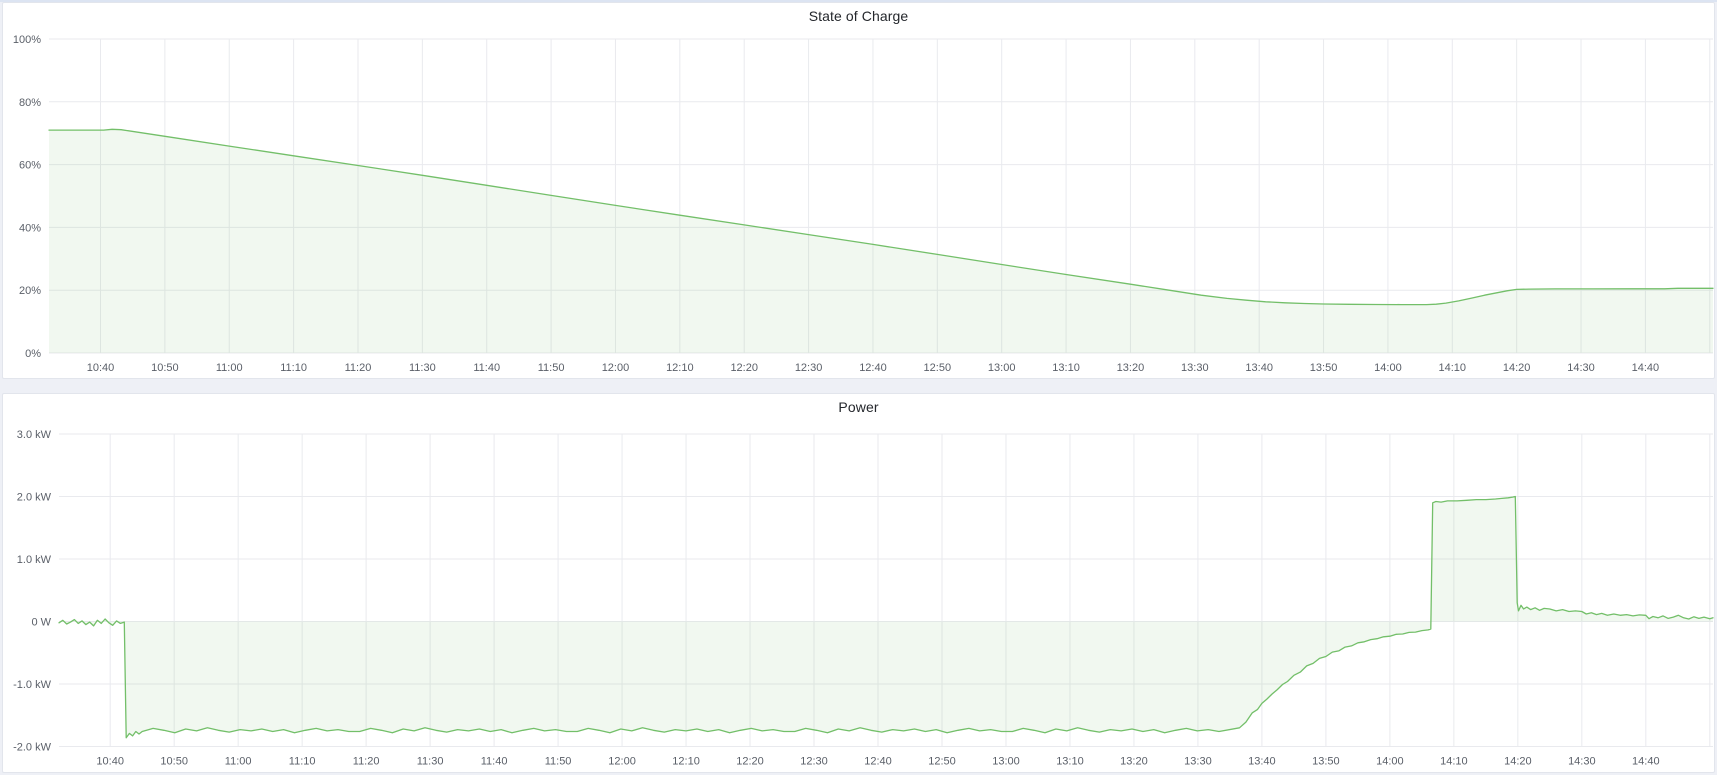  I want to click on svg-text: 2.0 kW, so click(34, 498).